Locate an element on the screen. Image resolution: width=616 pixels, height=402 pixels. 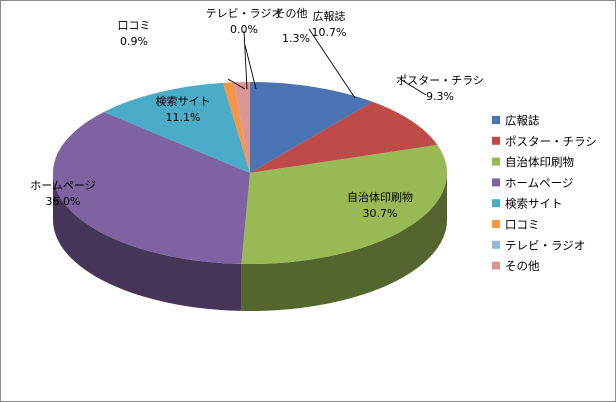
slice-1-top is located at coordinates (311, 127).